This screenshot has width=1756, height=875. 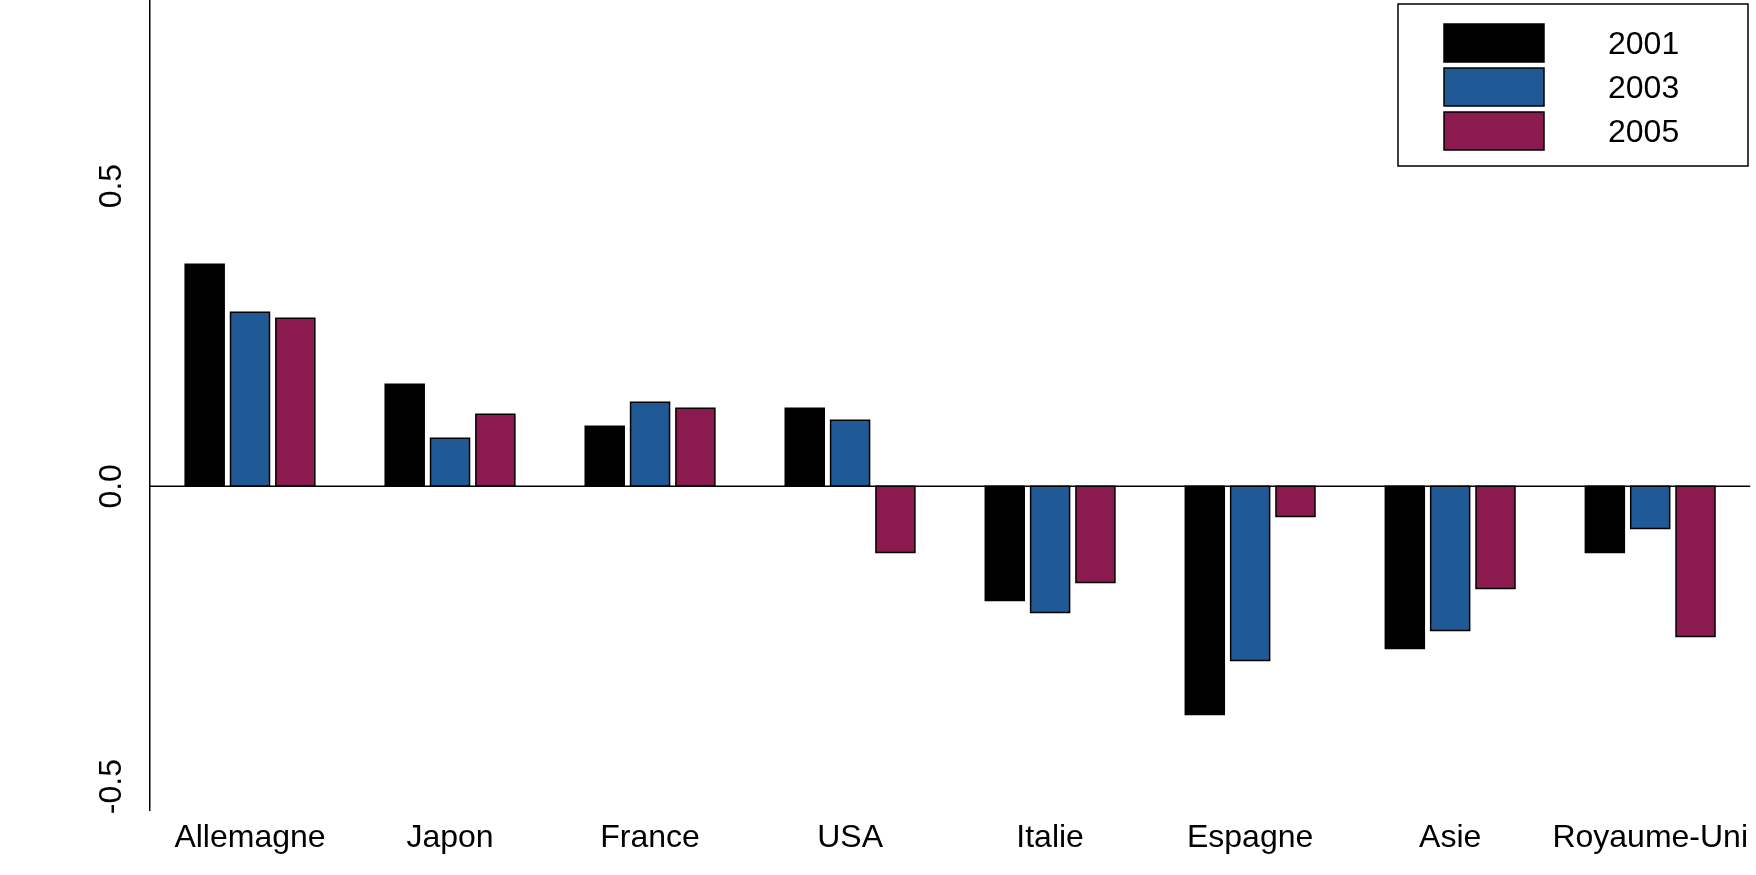 I want to click on x-tick-label: Royaume-Uni, so click(x=1650, y=835).